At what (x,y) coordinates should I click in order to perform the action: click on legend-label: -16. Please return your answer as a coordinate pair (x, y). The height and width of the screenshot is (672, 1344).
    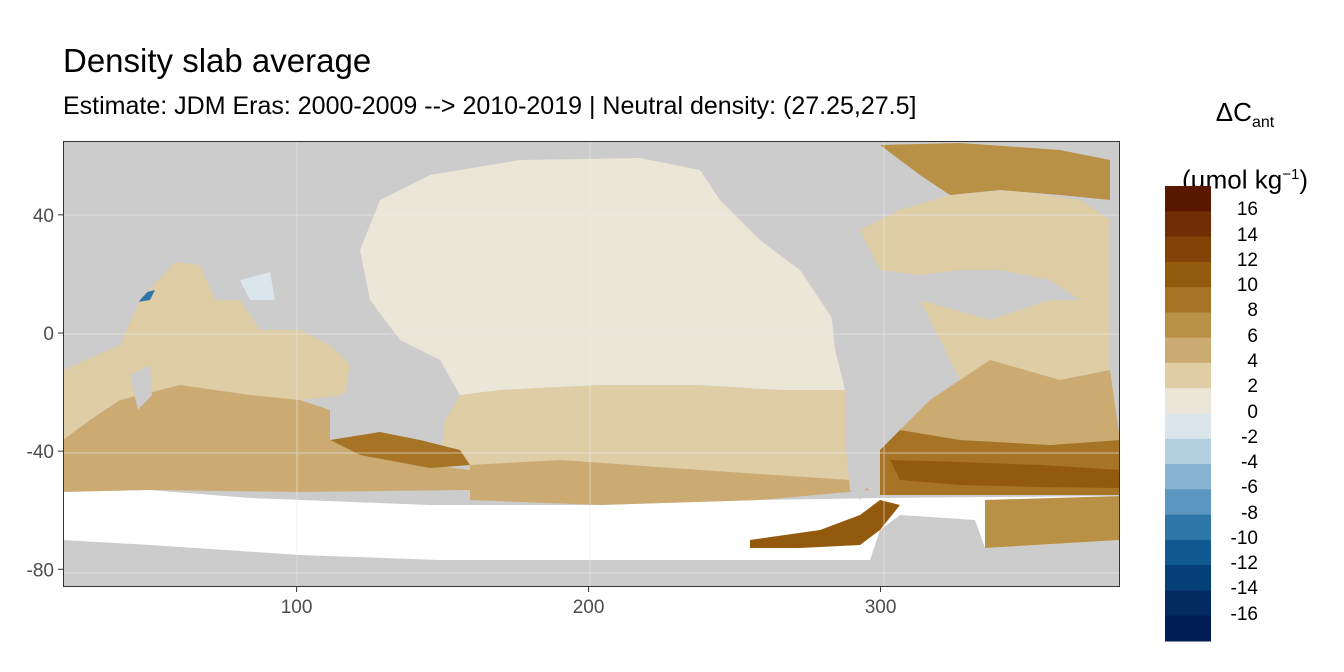
    Looking at the image, I should click on (1244, 614).